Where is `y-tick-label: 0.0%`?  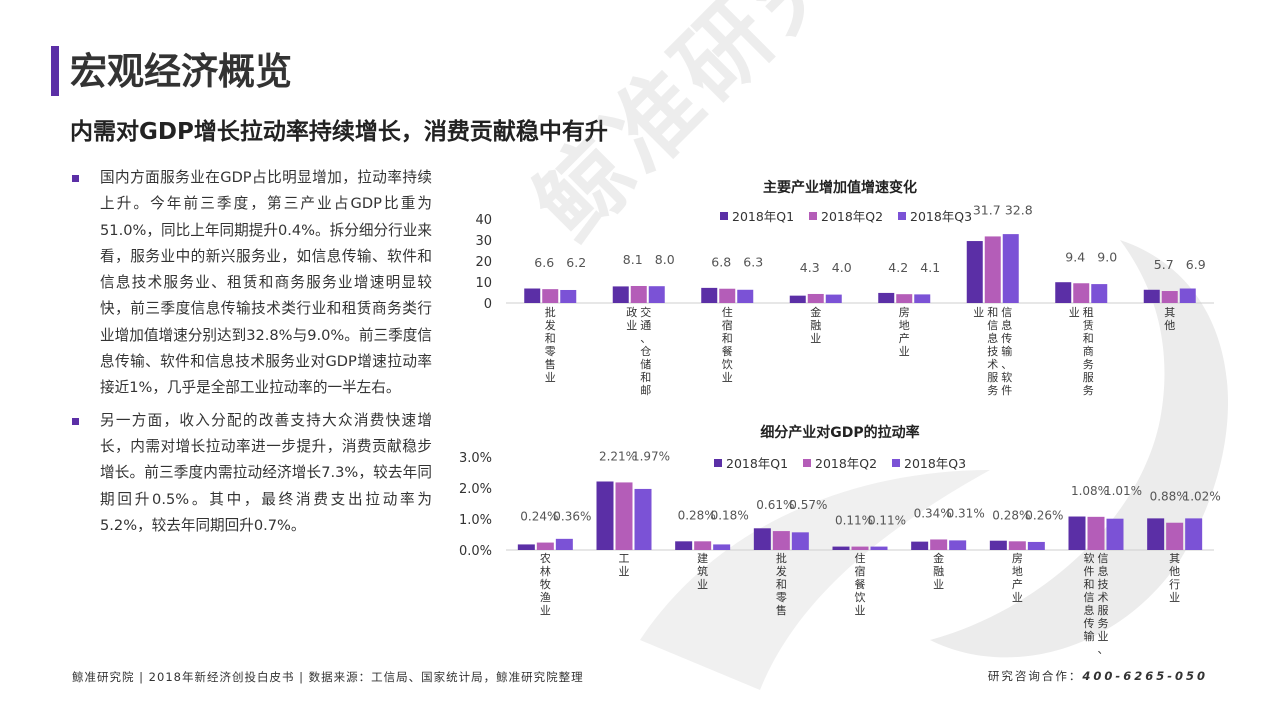 y-tick-label: 0.0% is located at coordinates (475, 551).